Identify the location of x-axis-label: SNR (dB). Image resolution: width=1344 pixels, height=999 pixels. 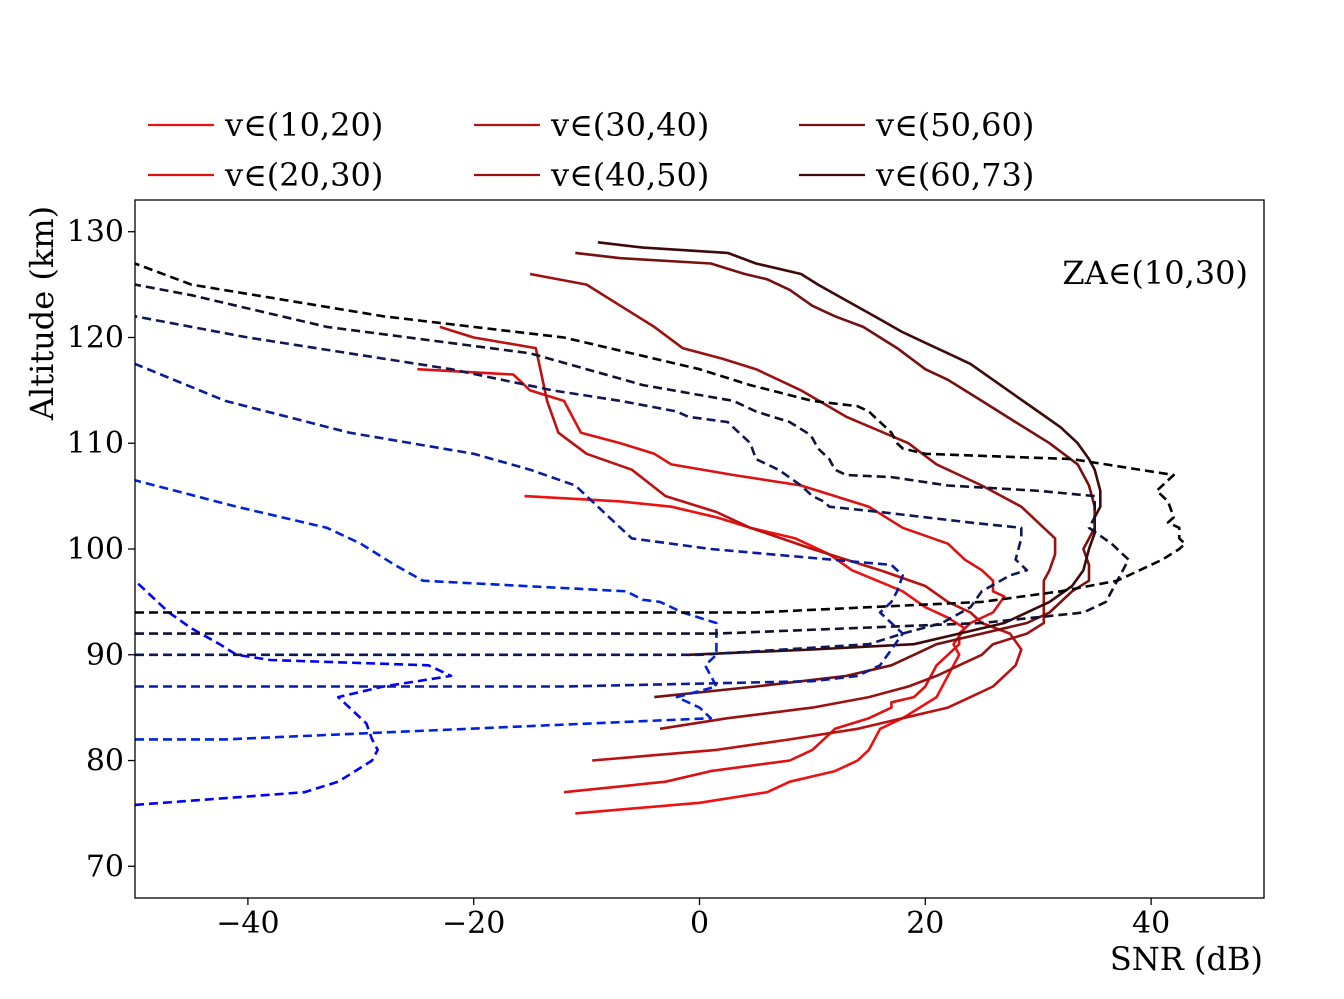
(1186, 959).